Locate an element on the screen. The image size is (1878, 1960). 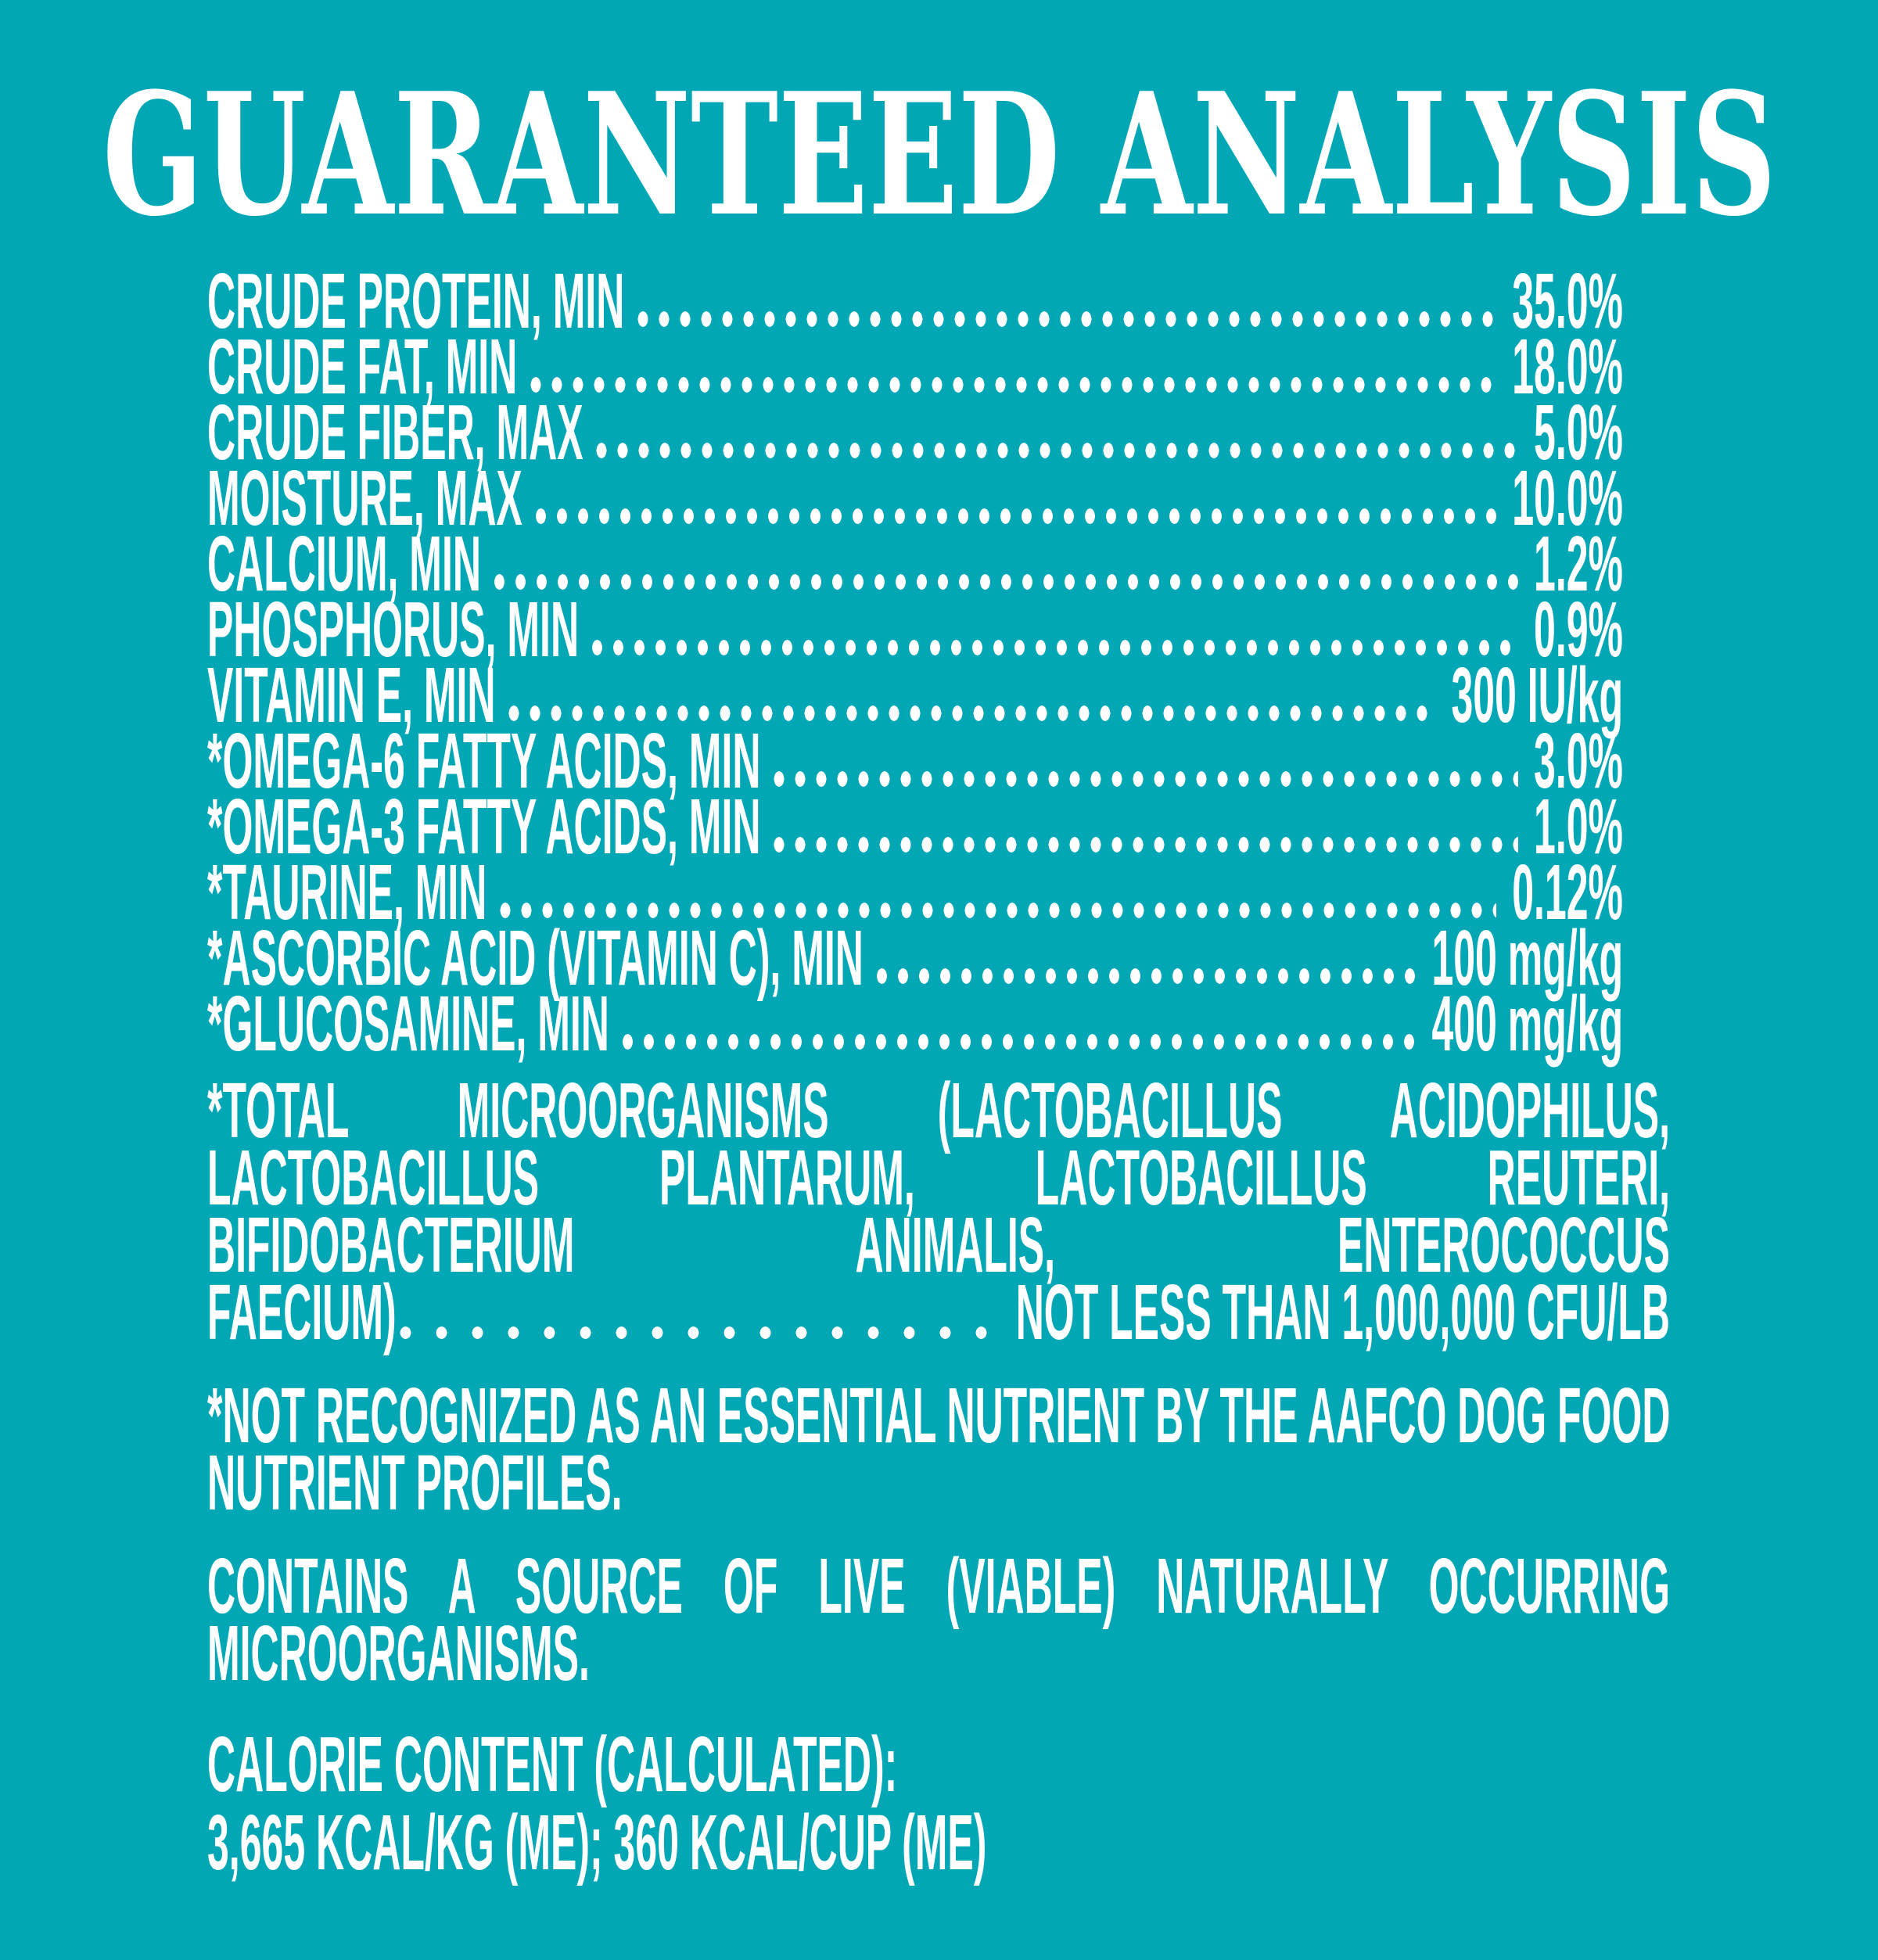
nutrient-value: 0.9% is located at coordinates (1578, 629).